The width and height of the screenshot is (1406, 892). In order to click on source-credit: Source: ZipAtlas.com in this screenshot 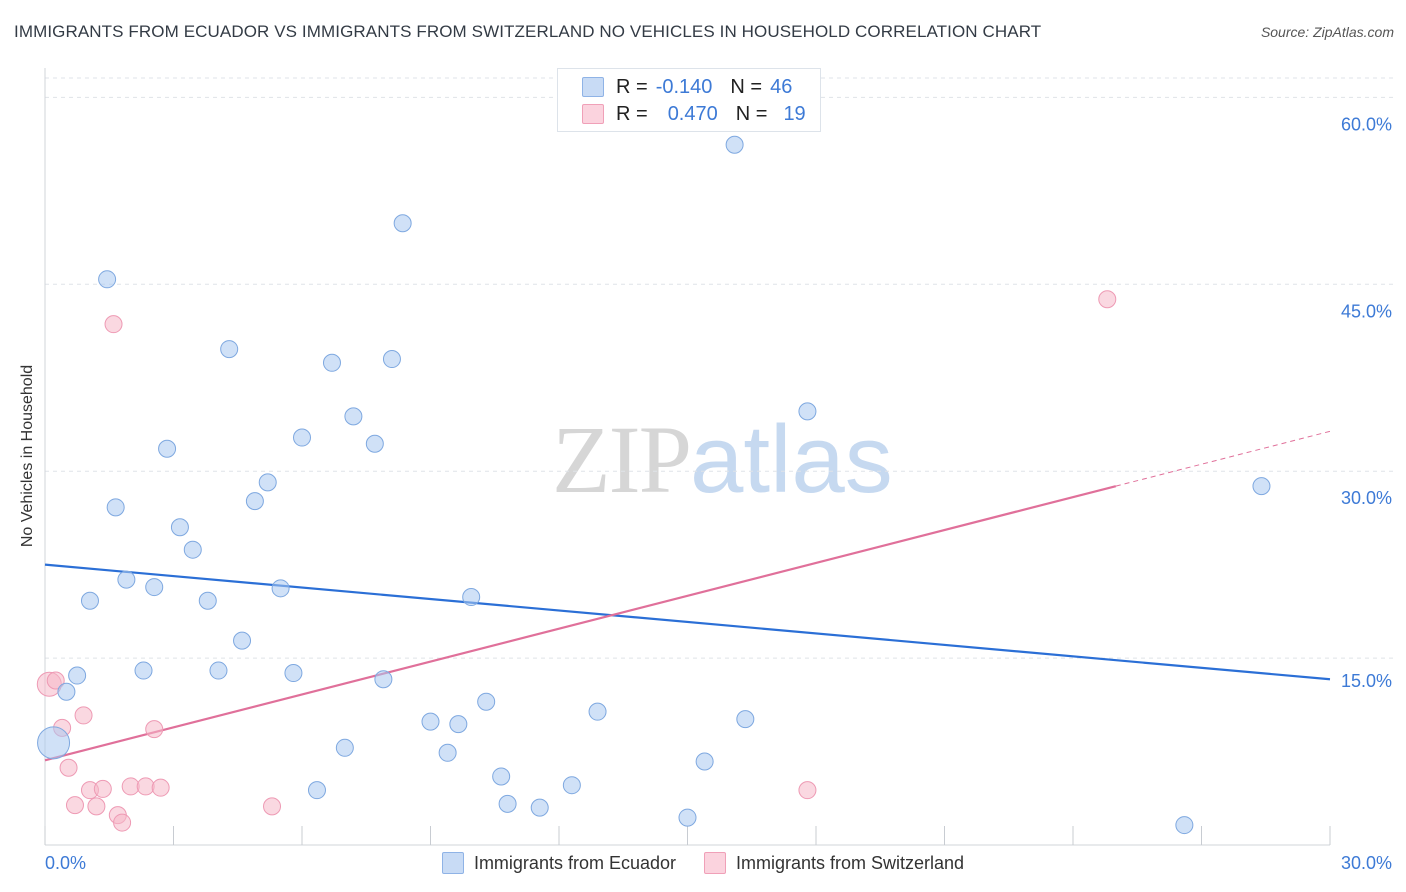, I will do `click(1327, 32)`.